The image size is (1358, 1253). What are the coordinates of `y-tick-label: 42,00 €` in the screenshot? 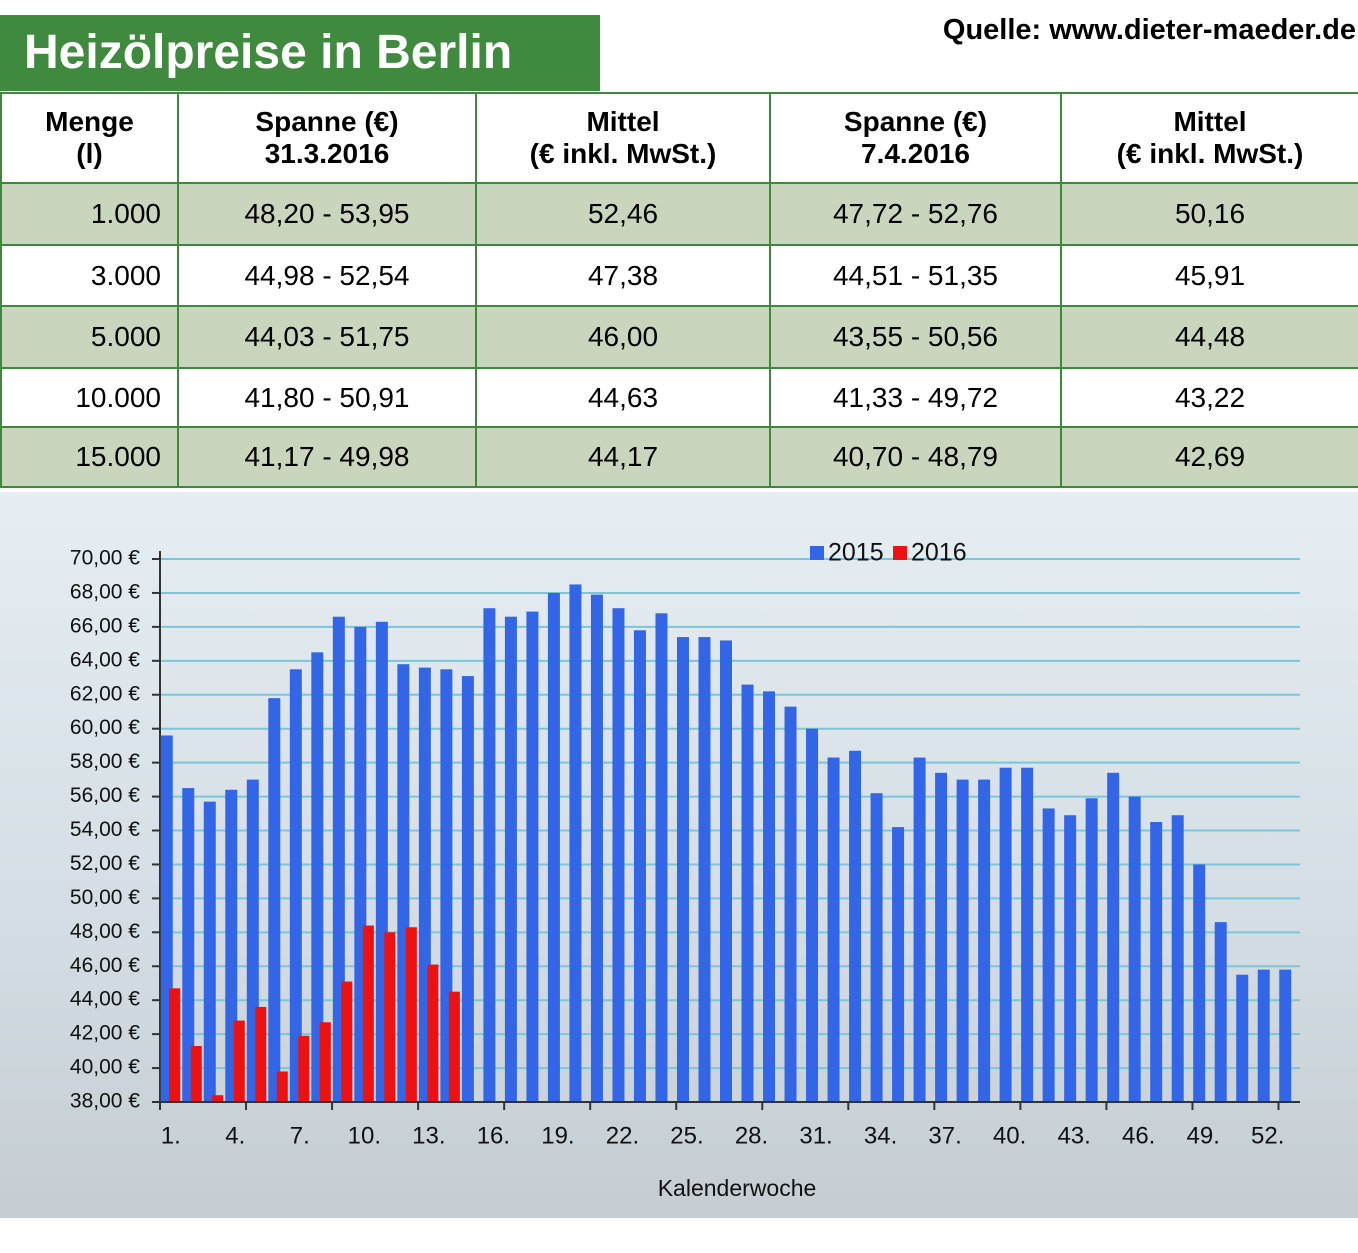 It's located at (105, 1033).